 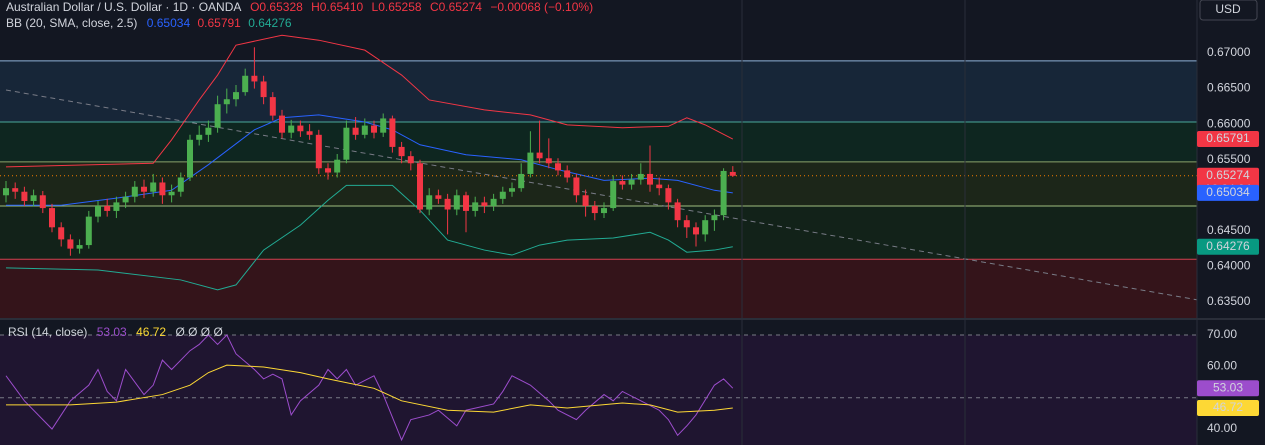 I want to click on bb-upper-badge-bg, so click(x=1228, y=139).